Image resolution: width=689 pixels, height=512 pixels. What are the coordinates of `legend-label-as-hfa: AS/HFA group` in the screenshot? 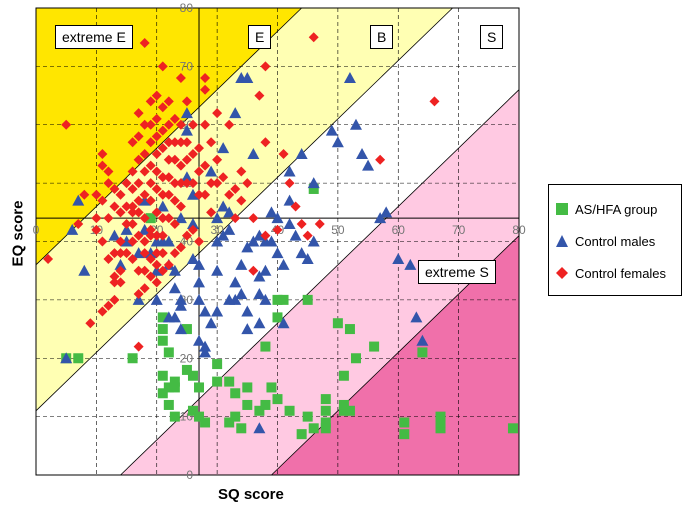 It's located at (616, 209).